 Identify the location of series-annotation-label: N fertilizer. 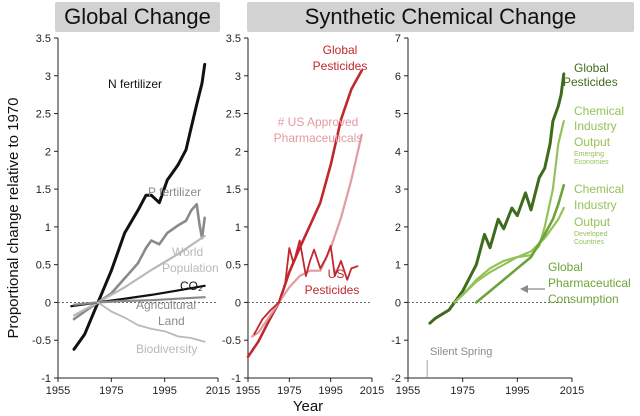
(135, 84).